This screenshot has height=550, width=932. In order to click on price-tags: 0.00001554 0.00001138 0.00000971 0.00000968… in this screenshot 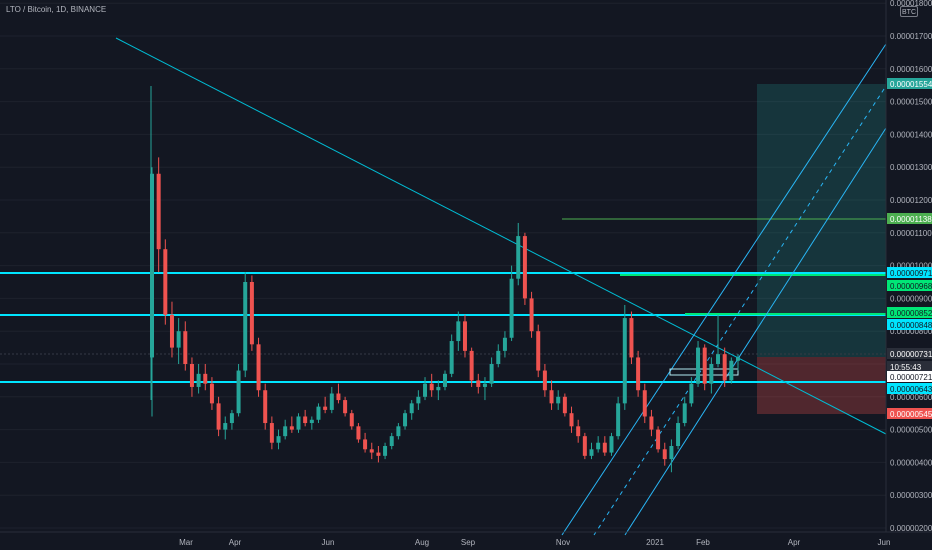, I will do `click(909, 248)`.